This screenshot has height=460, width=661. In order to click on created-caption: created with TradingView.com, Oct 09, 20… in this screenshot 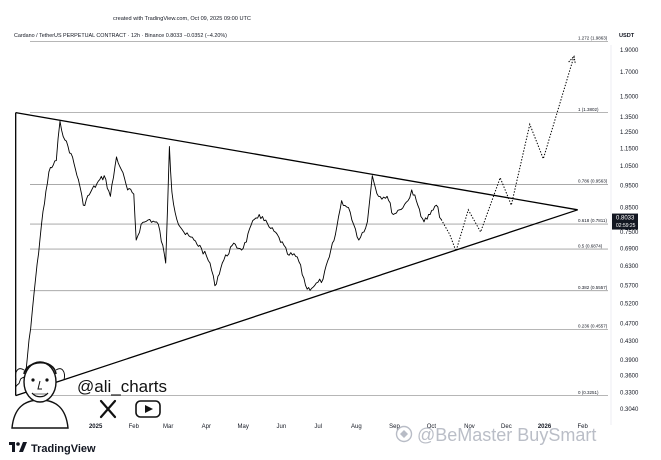, I will do `click(182, 19)`.